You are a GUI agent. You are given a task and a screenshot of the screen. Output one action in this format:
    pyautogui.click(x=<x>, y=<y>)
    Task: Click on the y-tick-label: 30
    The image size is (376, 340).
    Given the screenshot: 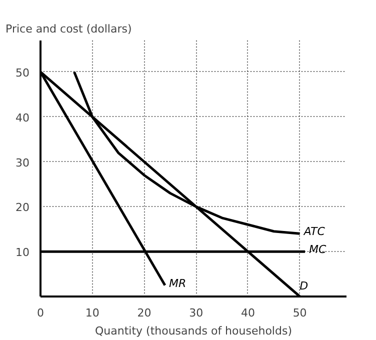 What is the action you would take?
    pyautogui.click(x=23, y=163)
    